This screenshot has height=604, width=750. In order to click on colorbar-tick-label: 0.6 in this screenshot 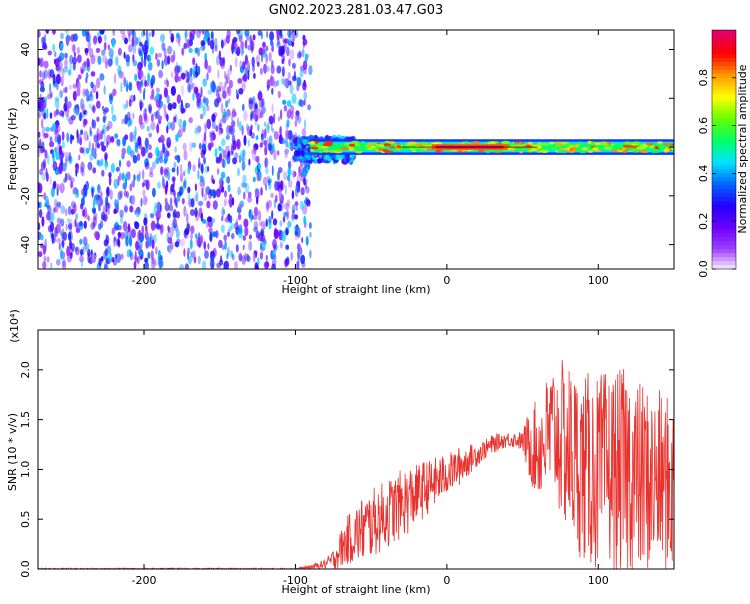, I will do `click(703, 126)`.